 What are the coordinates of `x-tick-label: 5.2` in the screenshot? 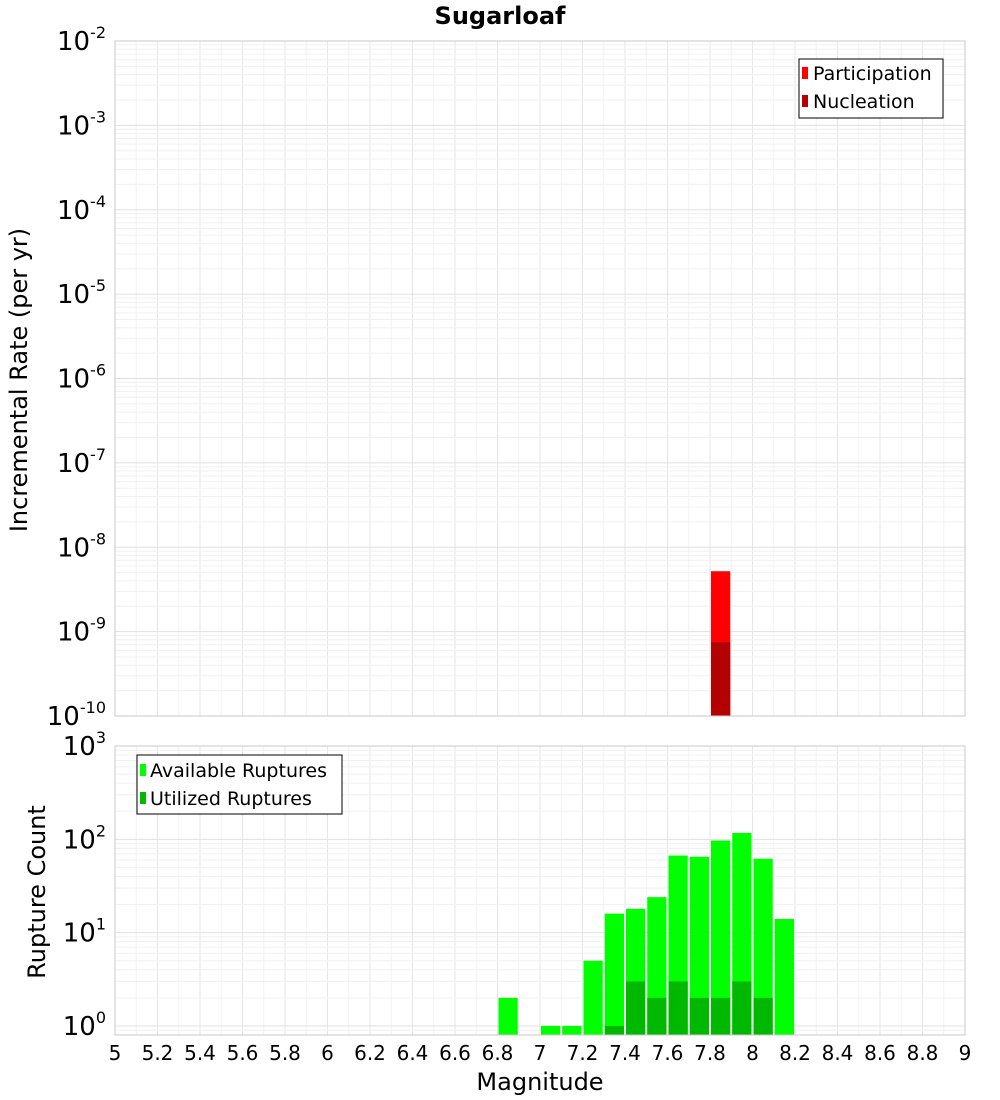 It's located at (158, 1053).